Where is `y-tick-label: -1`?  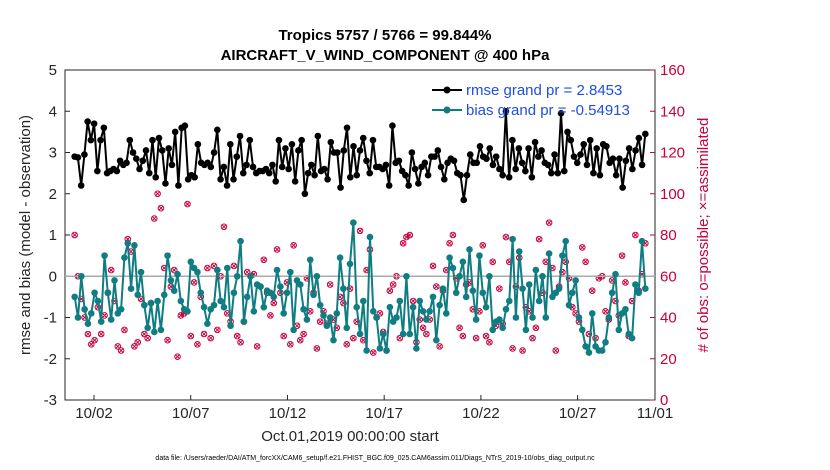 y-tick-label: -1 is located at coordinates (50, 318).